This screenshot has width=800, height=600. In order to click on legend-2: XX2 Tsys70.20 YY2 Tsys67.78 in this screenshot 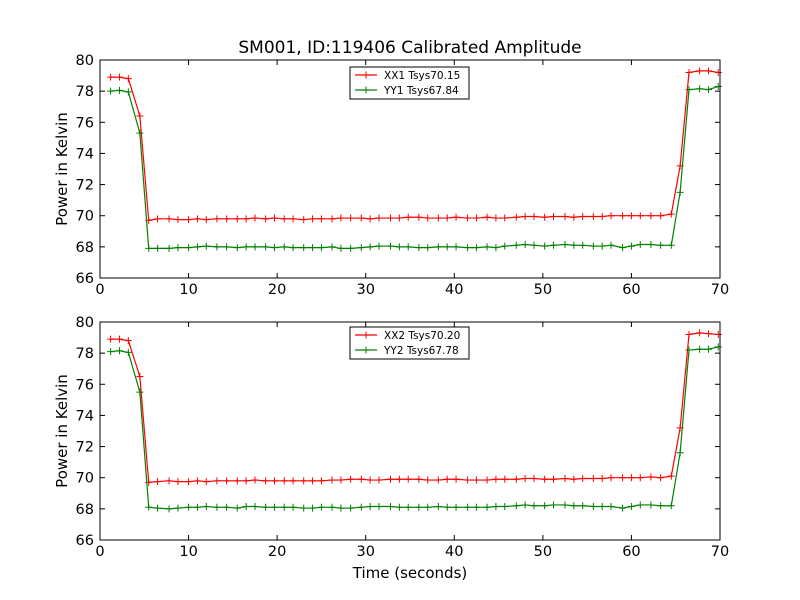, I will do `click(409, 343)`.